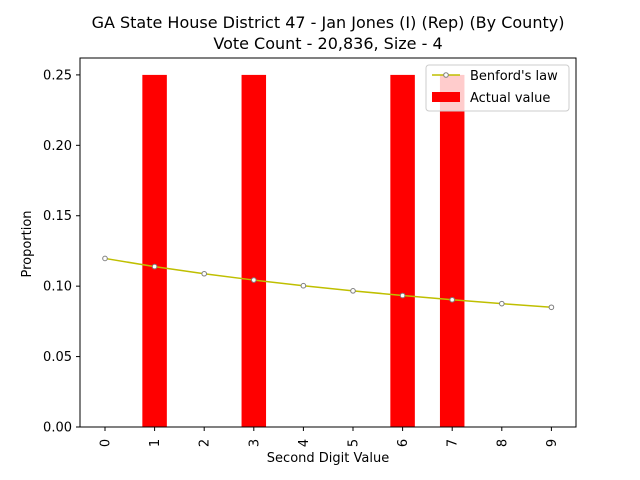 This screenshot has width=640, height=480. I want to click on legend-box, so click(497, 88).